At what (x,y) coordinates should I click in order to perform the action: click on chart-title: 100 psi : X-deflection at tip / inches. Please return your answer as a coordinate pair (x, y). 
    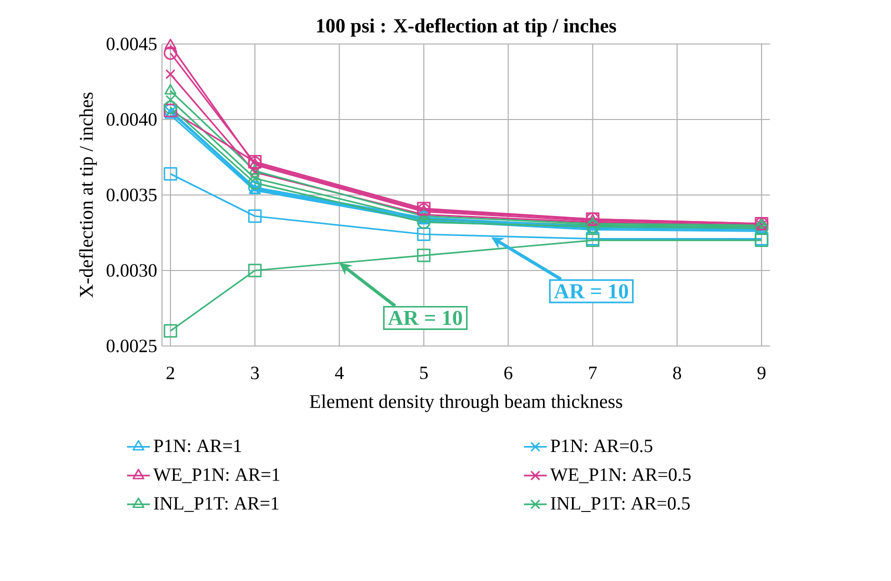
    Looking at the image, I should click on (466, 27).